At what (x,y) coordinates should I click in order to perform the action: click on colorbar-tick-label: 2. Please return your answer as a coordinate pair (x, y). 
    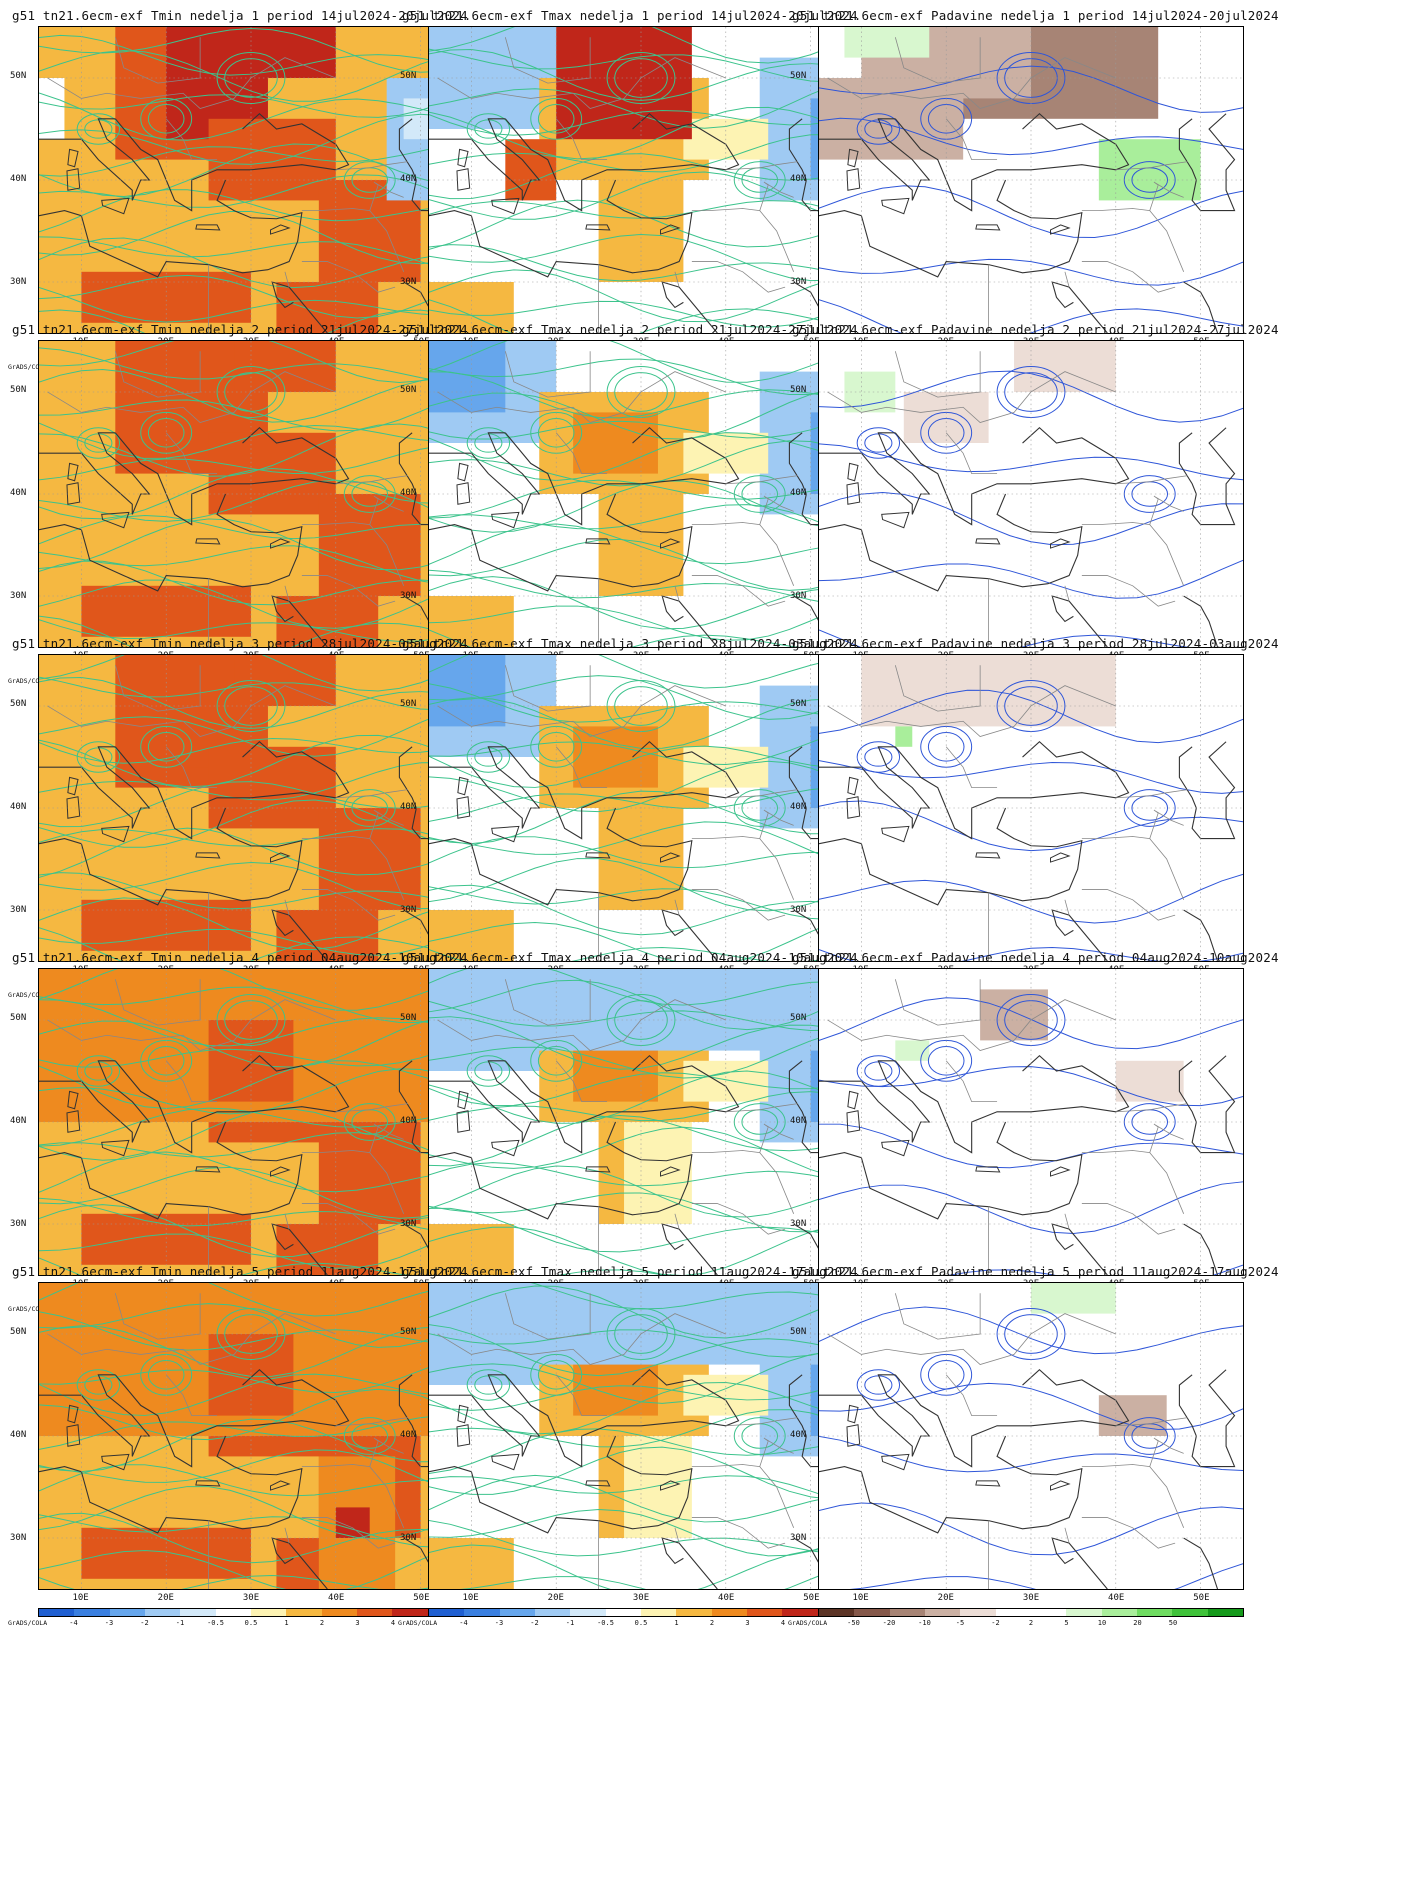
    Looking at the image, I should click on (1031, 1623).